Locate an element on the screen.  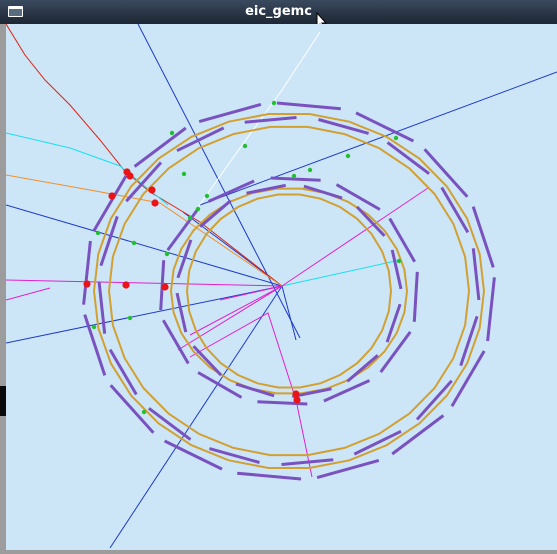
title-bar: eic_gemc is located at coordinates (278, 15).